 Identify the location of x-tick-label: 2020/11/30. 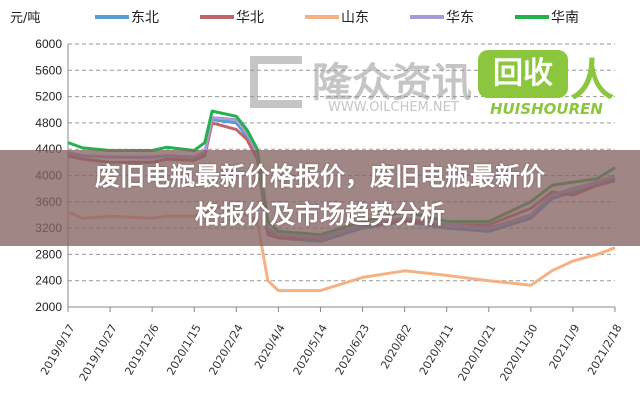
(518, 352).